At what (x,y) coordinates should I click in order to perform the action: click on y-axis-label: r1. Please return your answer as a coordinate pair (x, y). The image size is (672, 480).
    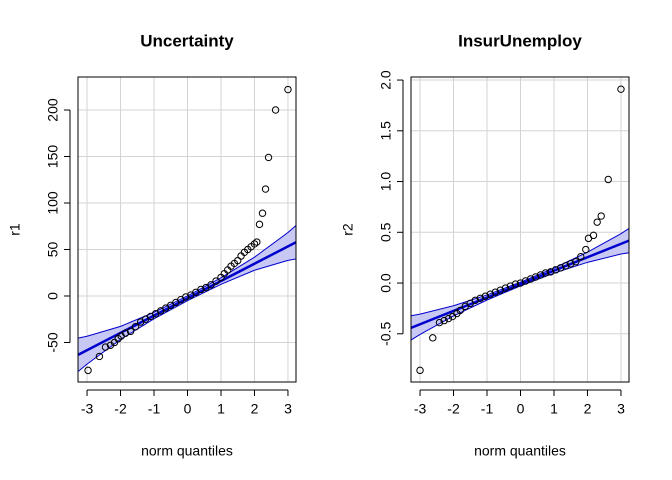
    Looking at the image, I should click on (15, 229).